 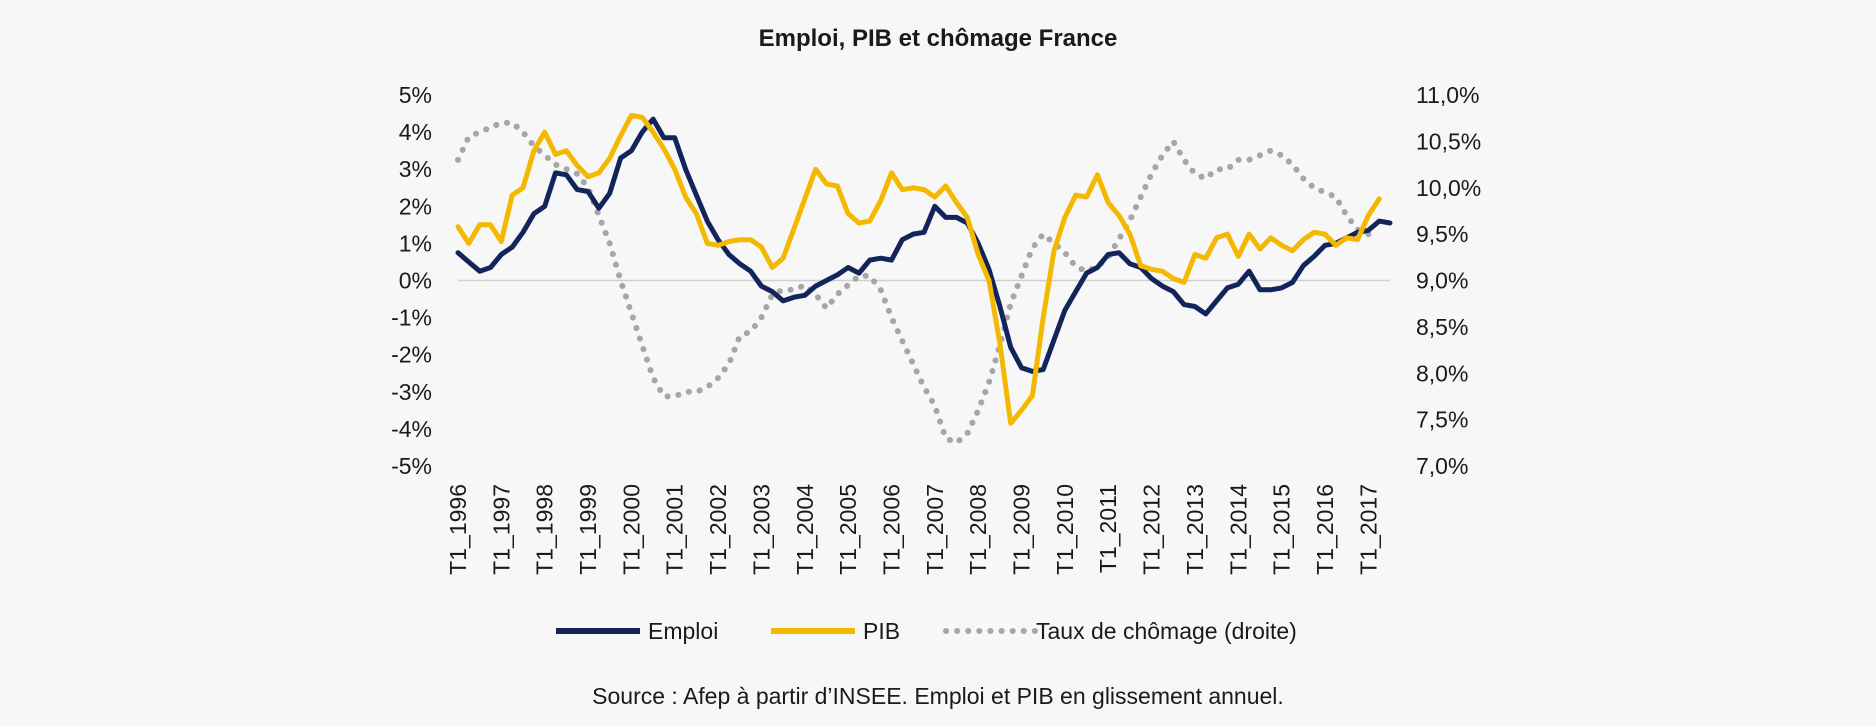 I want to click on right-tick-label: 10,5%, so click(x=1448, y=141).